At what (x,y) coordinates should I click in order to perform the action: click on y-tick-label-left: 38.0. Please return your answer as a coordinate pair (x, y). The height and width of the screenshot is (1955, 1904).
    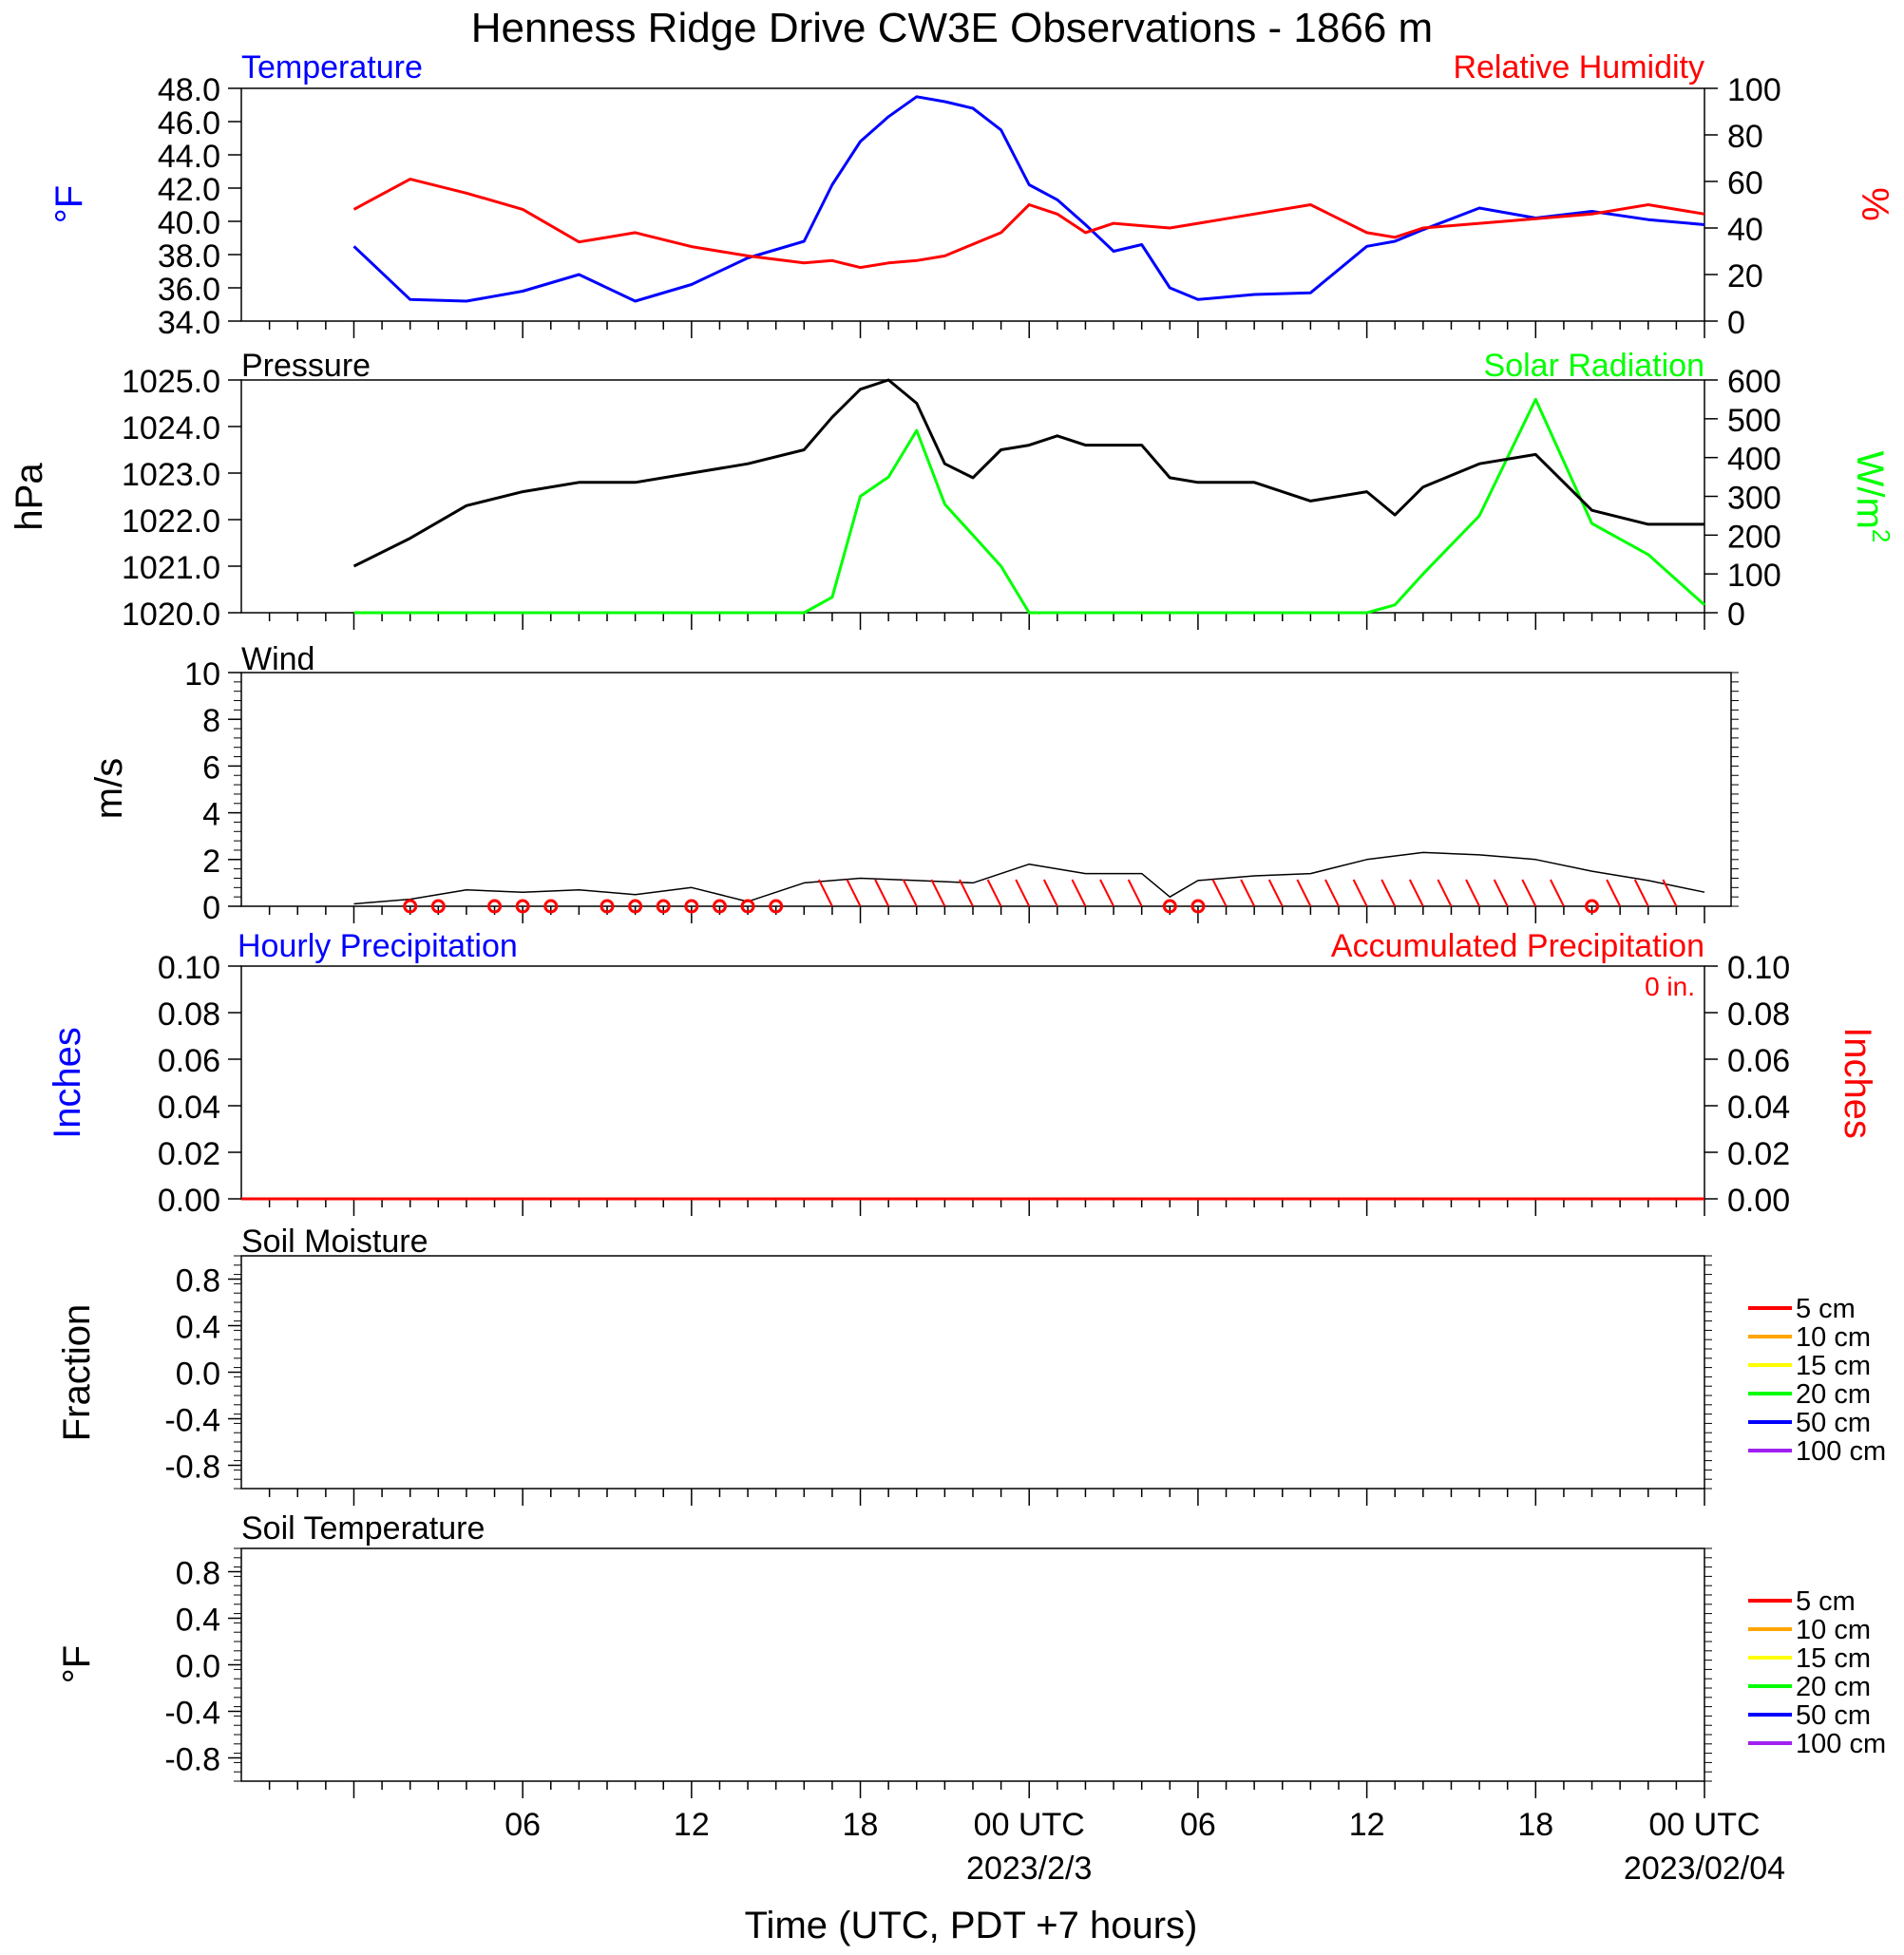
    Looking at the image, I should click on (189, 256).